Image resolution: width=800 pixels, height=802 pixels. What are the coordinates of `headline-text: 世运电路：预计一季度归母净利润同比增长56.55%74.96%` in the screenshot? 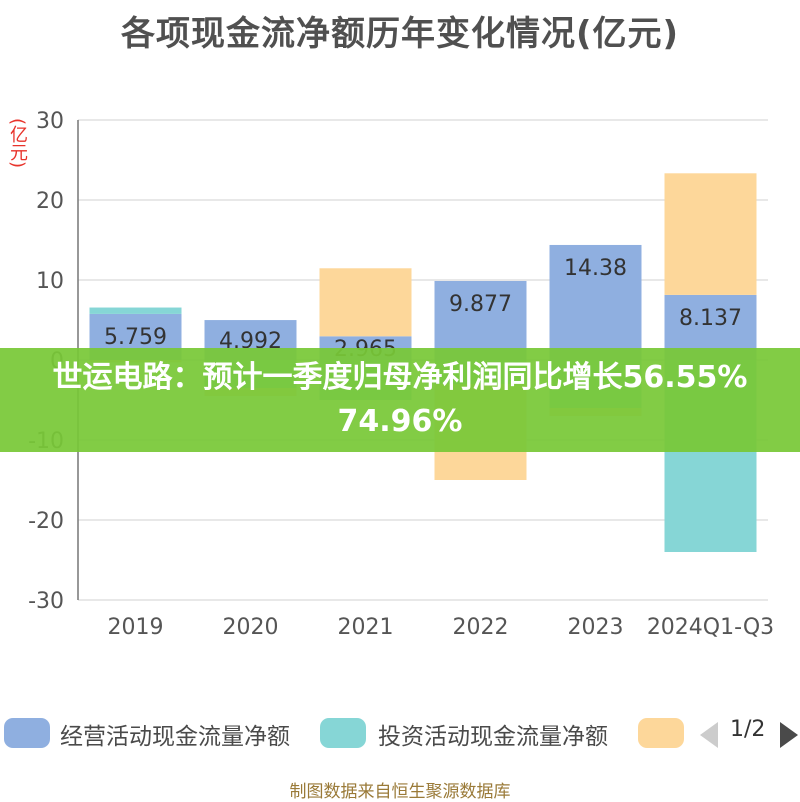 It's located at (400, 399).